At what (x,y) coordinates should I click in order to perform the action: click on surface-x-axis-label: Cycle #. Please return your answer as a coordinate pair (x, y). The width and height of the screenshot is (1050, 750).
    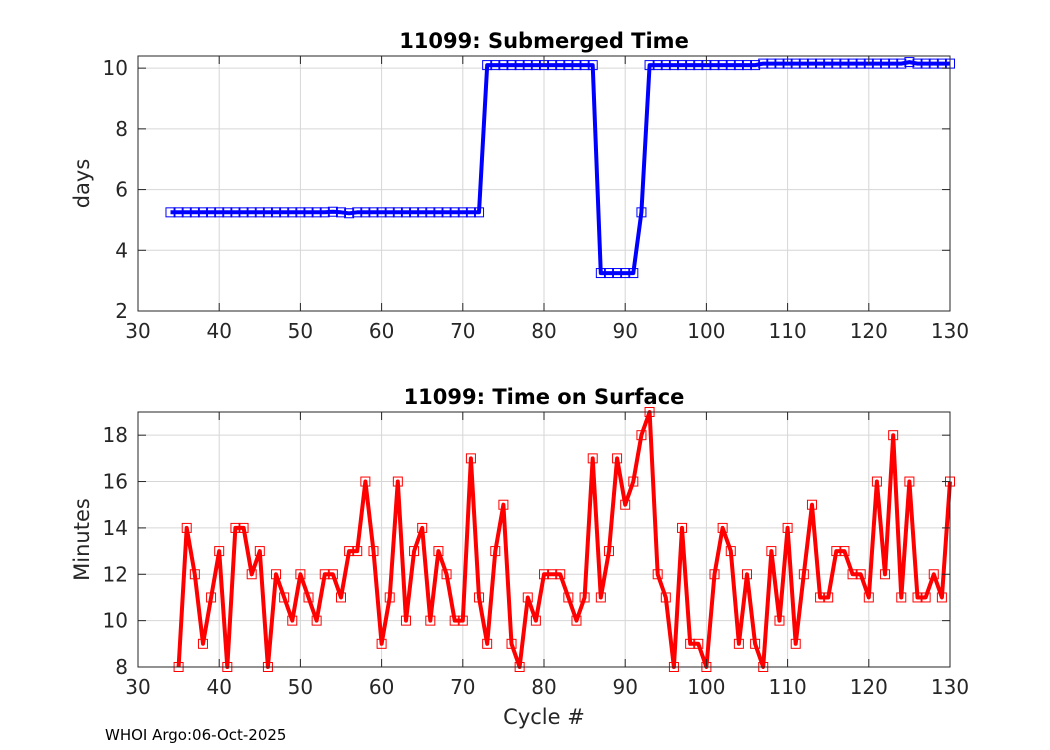
    Looking at the image, I should click on (544, 717).